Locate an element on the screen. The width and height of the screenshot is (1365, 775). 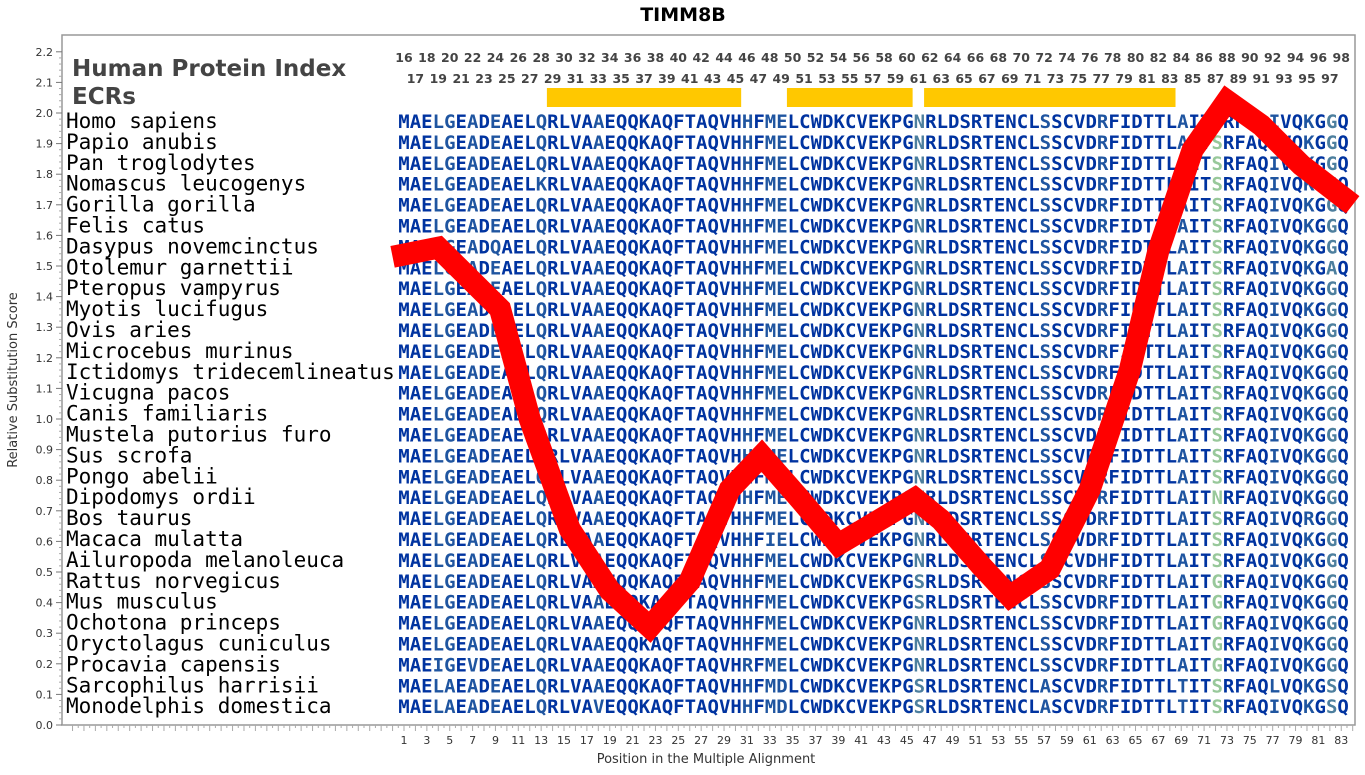
x-tick-label: 7 is located at coordinates (472, 740).